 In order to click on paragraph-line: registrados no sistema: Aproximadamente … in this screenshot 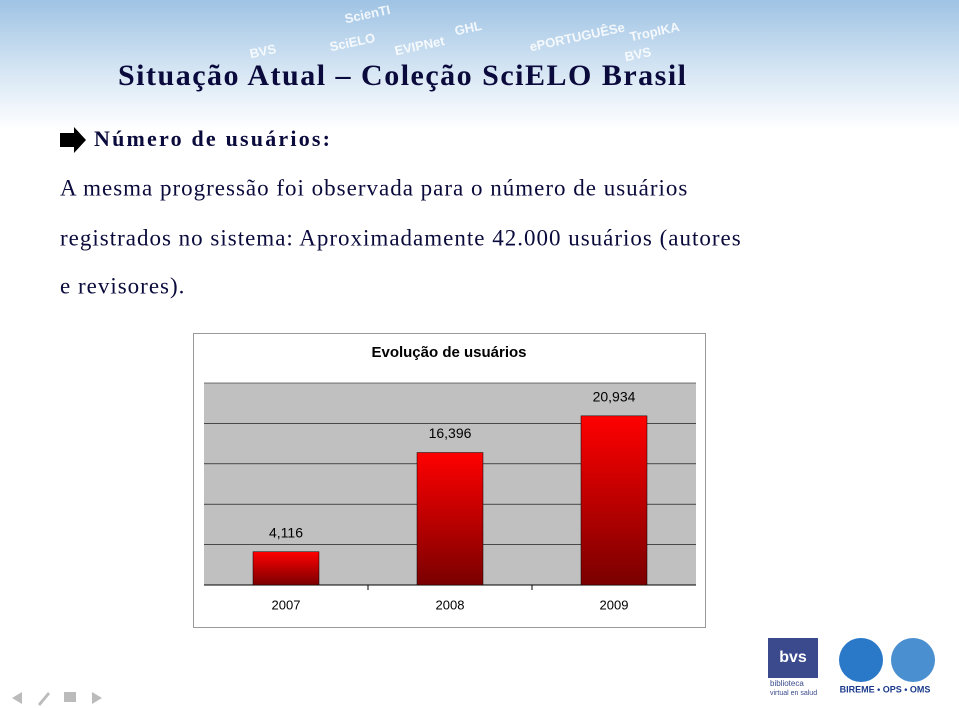, I will do `click(401, 237)`.